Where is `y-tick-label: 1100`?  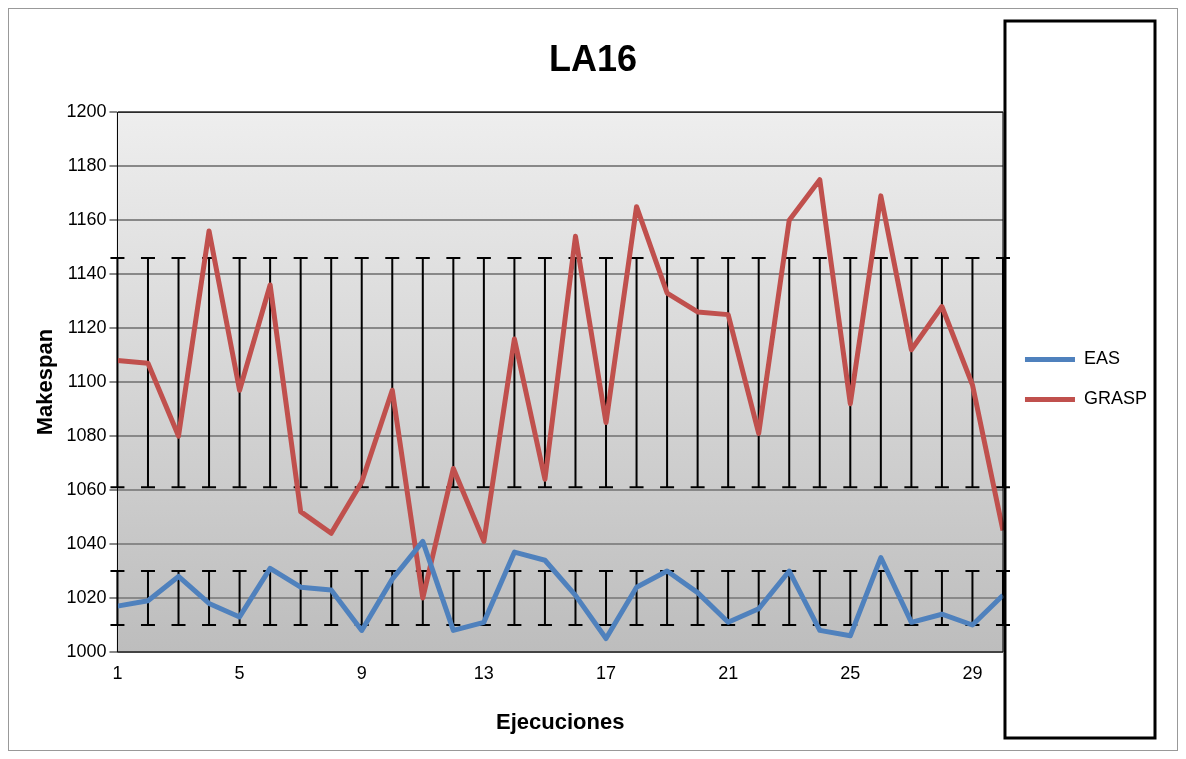
y-tick-label: 1100 is located at coordinates (87, 381).